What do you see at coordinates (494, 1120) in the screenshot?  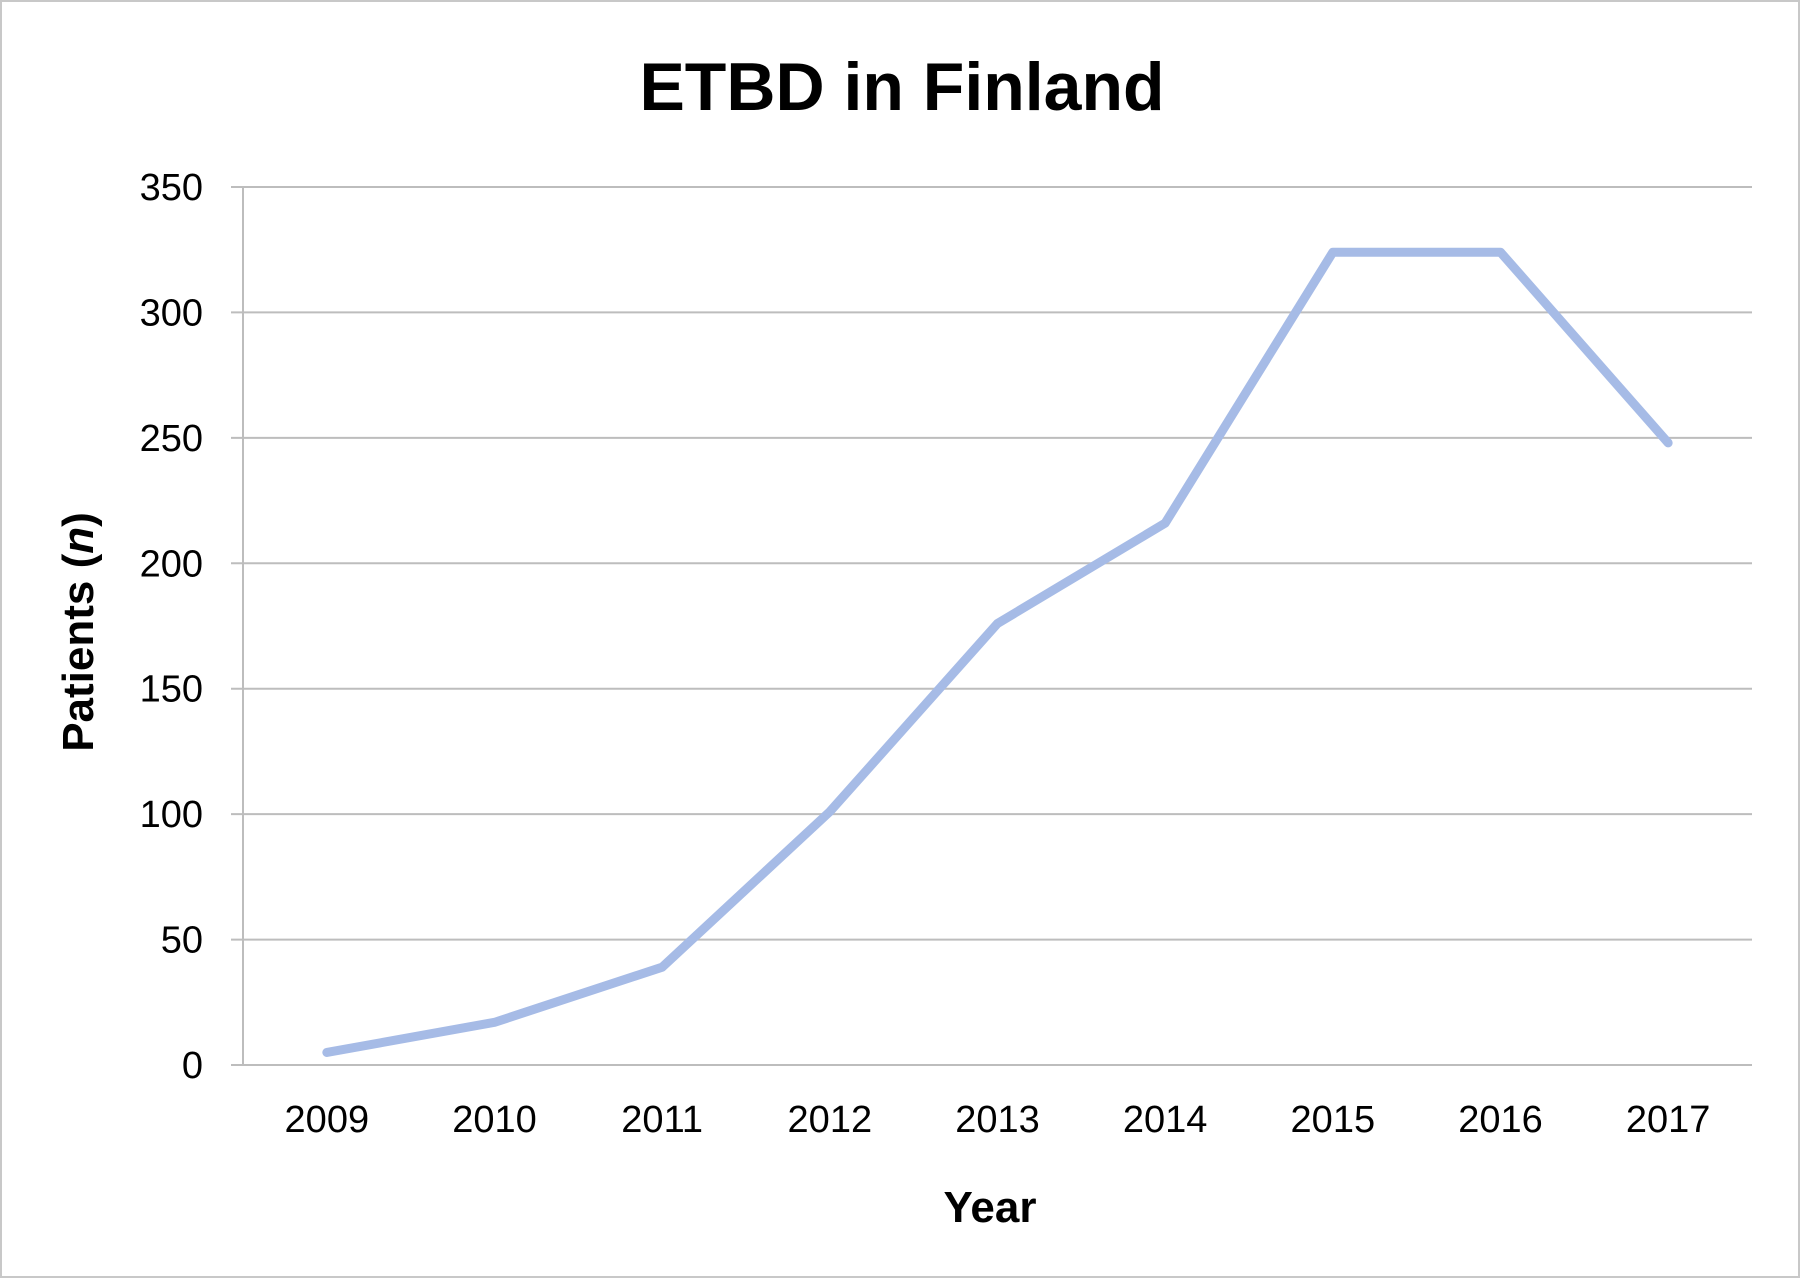 I see `x-tick-label: 2010` at bounding box center [494, 1120].